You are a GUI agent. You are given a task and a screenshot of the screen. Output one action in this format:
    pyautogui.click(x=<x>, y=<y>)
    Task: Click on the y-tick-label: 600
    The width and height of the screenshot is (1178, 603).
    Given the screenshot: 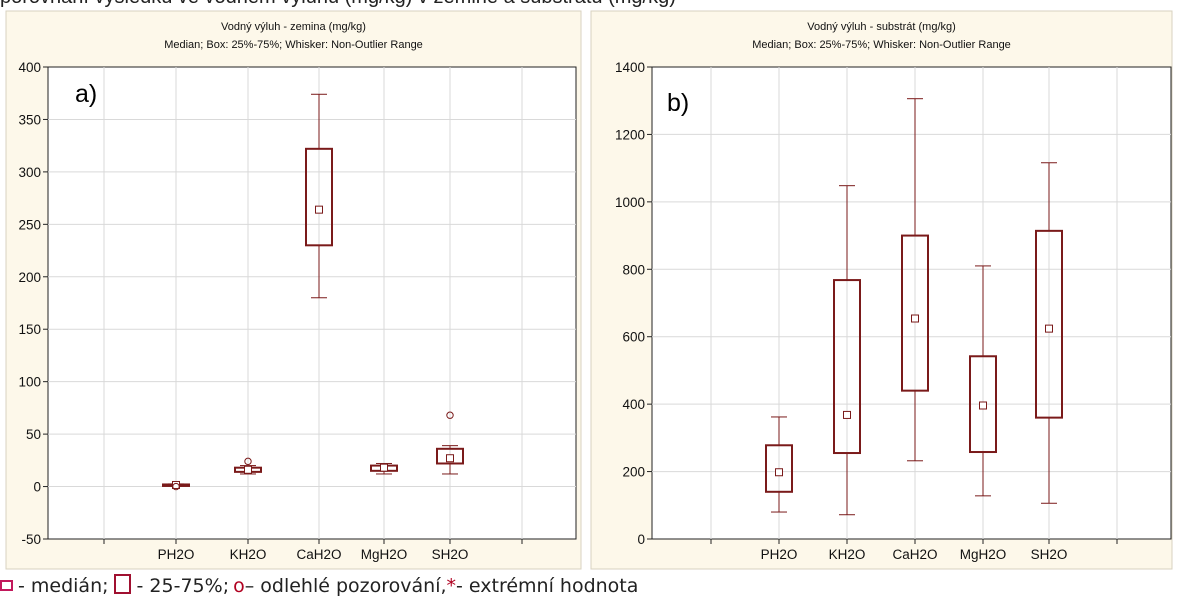 What is the action you would take?
    pyautogui.click(x=633, y=337)
    